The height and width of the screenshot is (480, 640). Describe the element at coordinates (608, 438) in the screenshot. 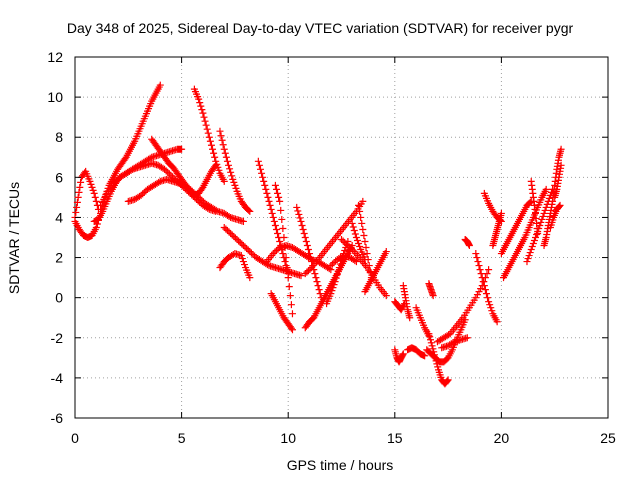

I see `x-tick-label: 25` at that location.